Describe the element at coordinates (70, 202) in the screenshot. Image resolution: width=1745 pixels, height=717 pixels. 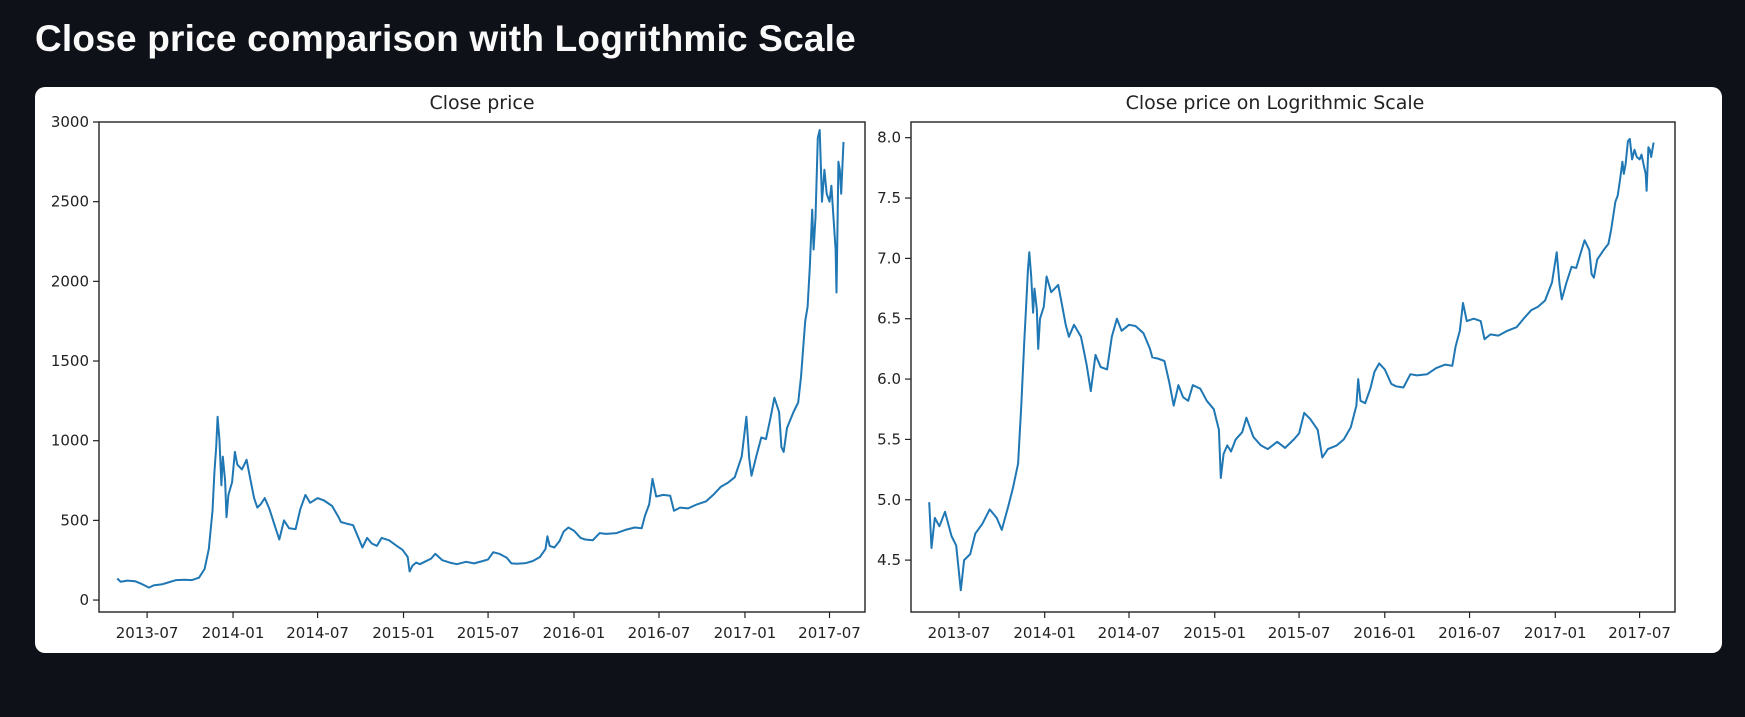
I see `y-tick-label: 2500` at that location.